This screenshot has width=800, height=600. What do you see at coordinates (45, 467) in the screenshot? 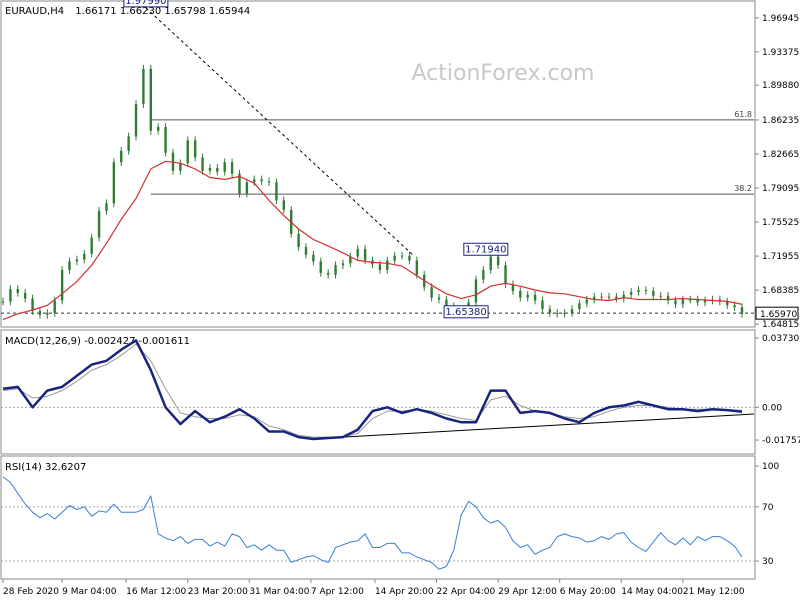
I see `rsi-header: RSI(14) 32.6207` at bounding box center [45, 467].